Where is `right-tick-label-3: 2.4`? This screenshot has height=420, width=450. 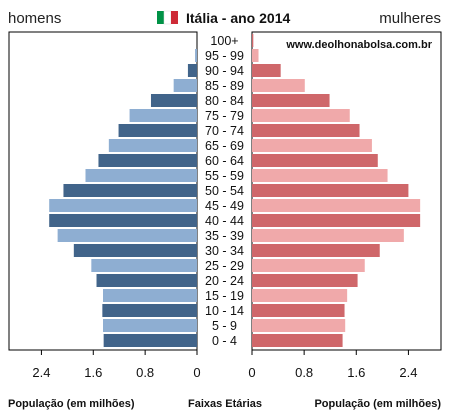
right-tick-label-3: 2.4 is located at coordinates (408, 372).